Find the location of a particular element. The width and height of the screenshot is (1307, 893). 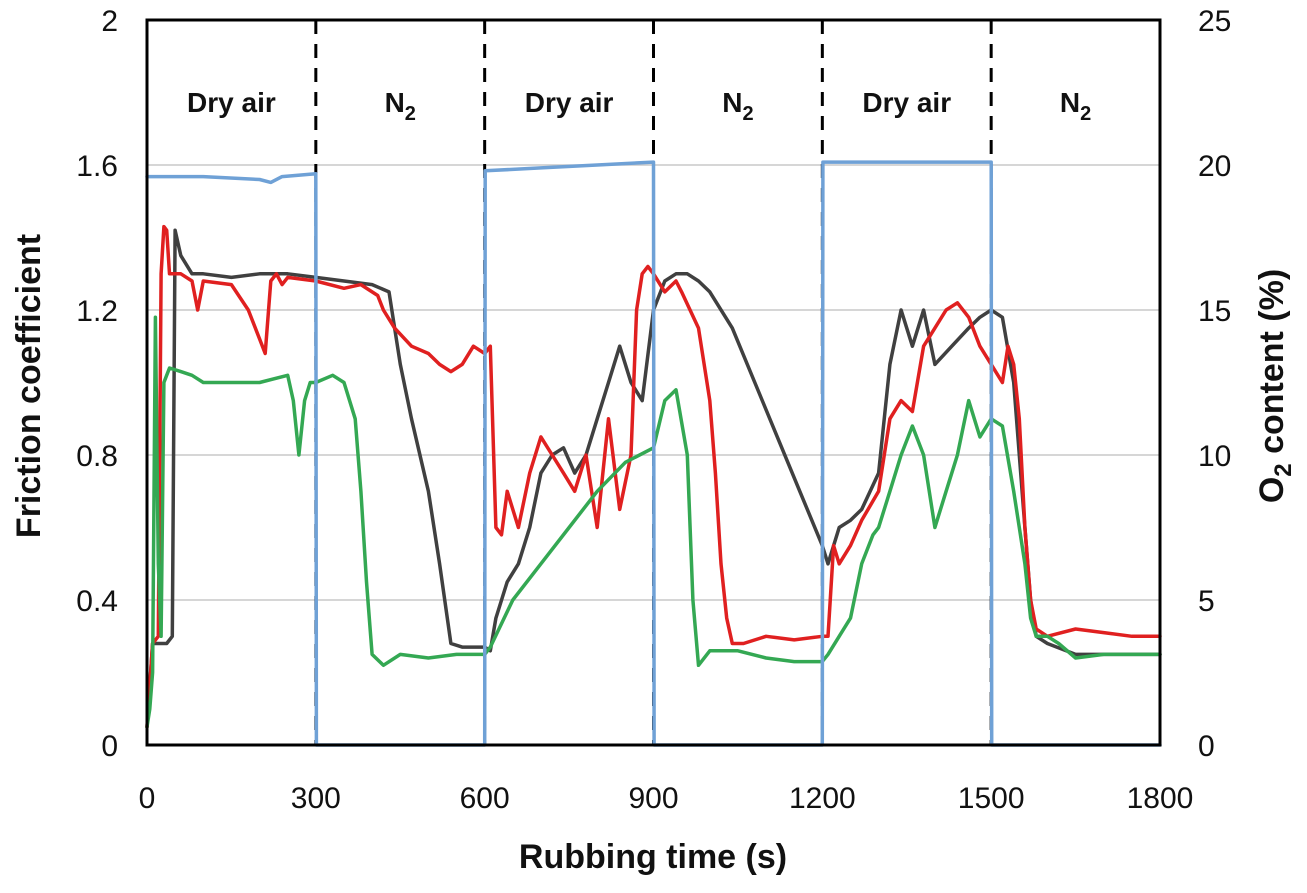

x-tick-label: 300 is located at coordinates (316, 798).